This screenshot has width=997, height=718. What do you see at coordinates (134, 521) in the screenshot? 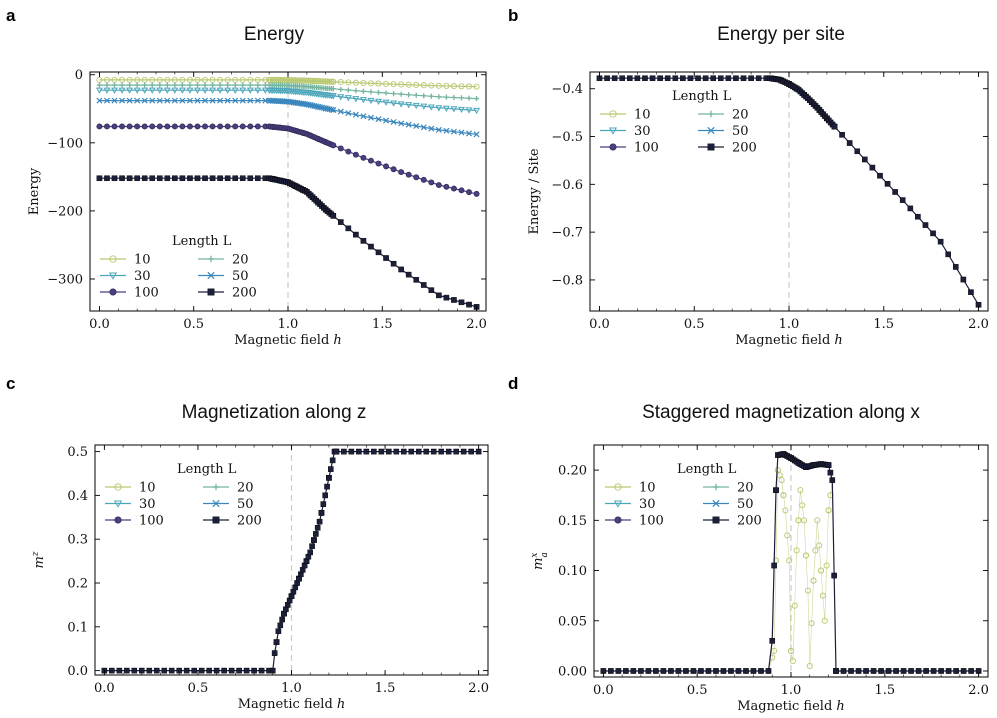
I see `legend-entry-100: 100` at bounding box center [134, 521].